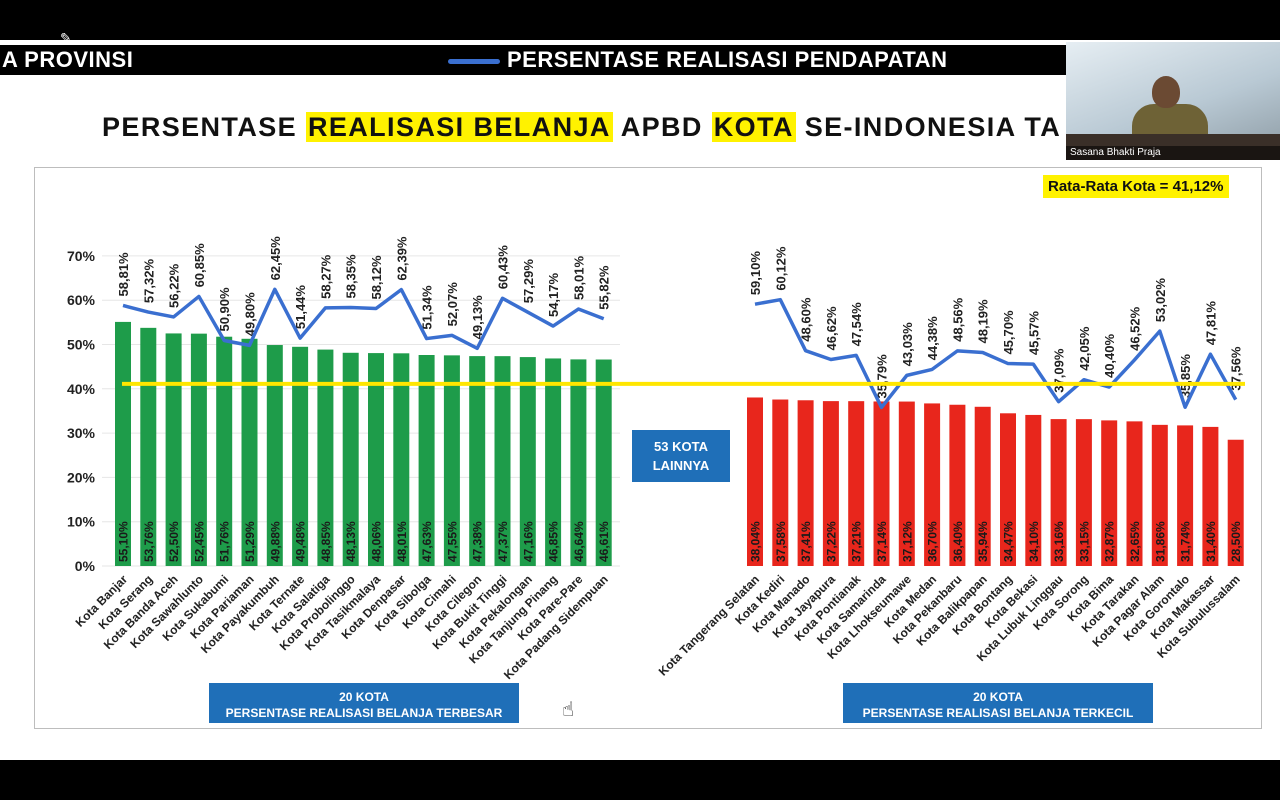 The height and width of the screenshot is (800, 1280). What do you see at coordinates (174, 541) in the screenshot?
I see `bar-value-label: 52,50%` at bounding box center [174, 541].